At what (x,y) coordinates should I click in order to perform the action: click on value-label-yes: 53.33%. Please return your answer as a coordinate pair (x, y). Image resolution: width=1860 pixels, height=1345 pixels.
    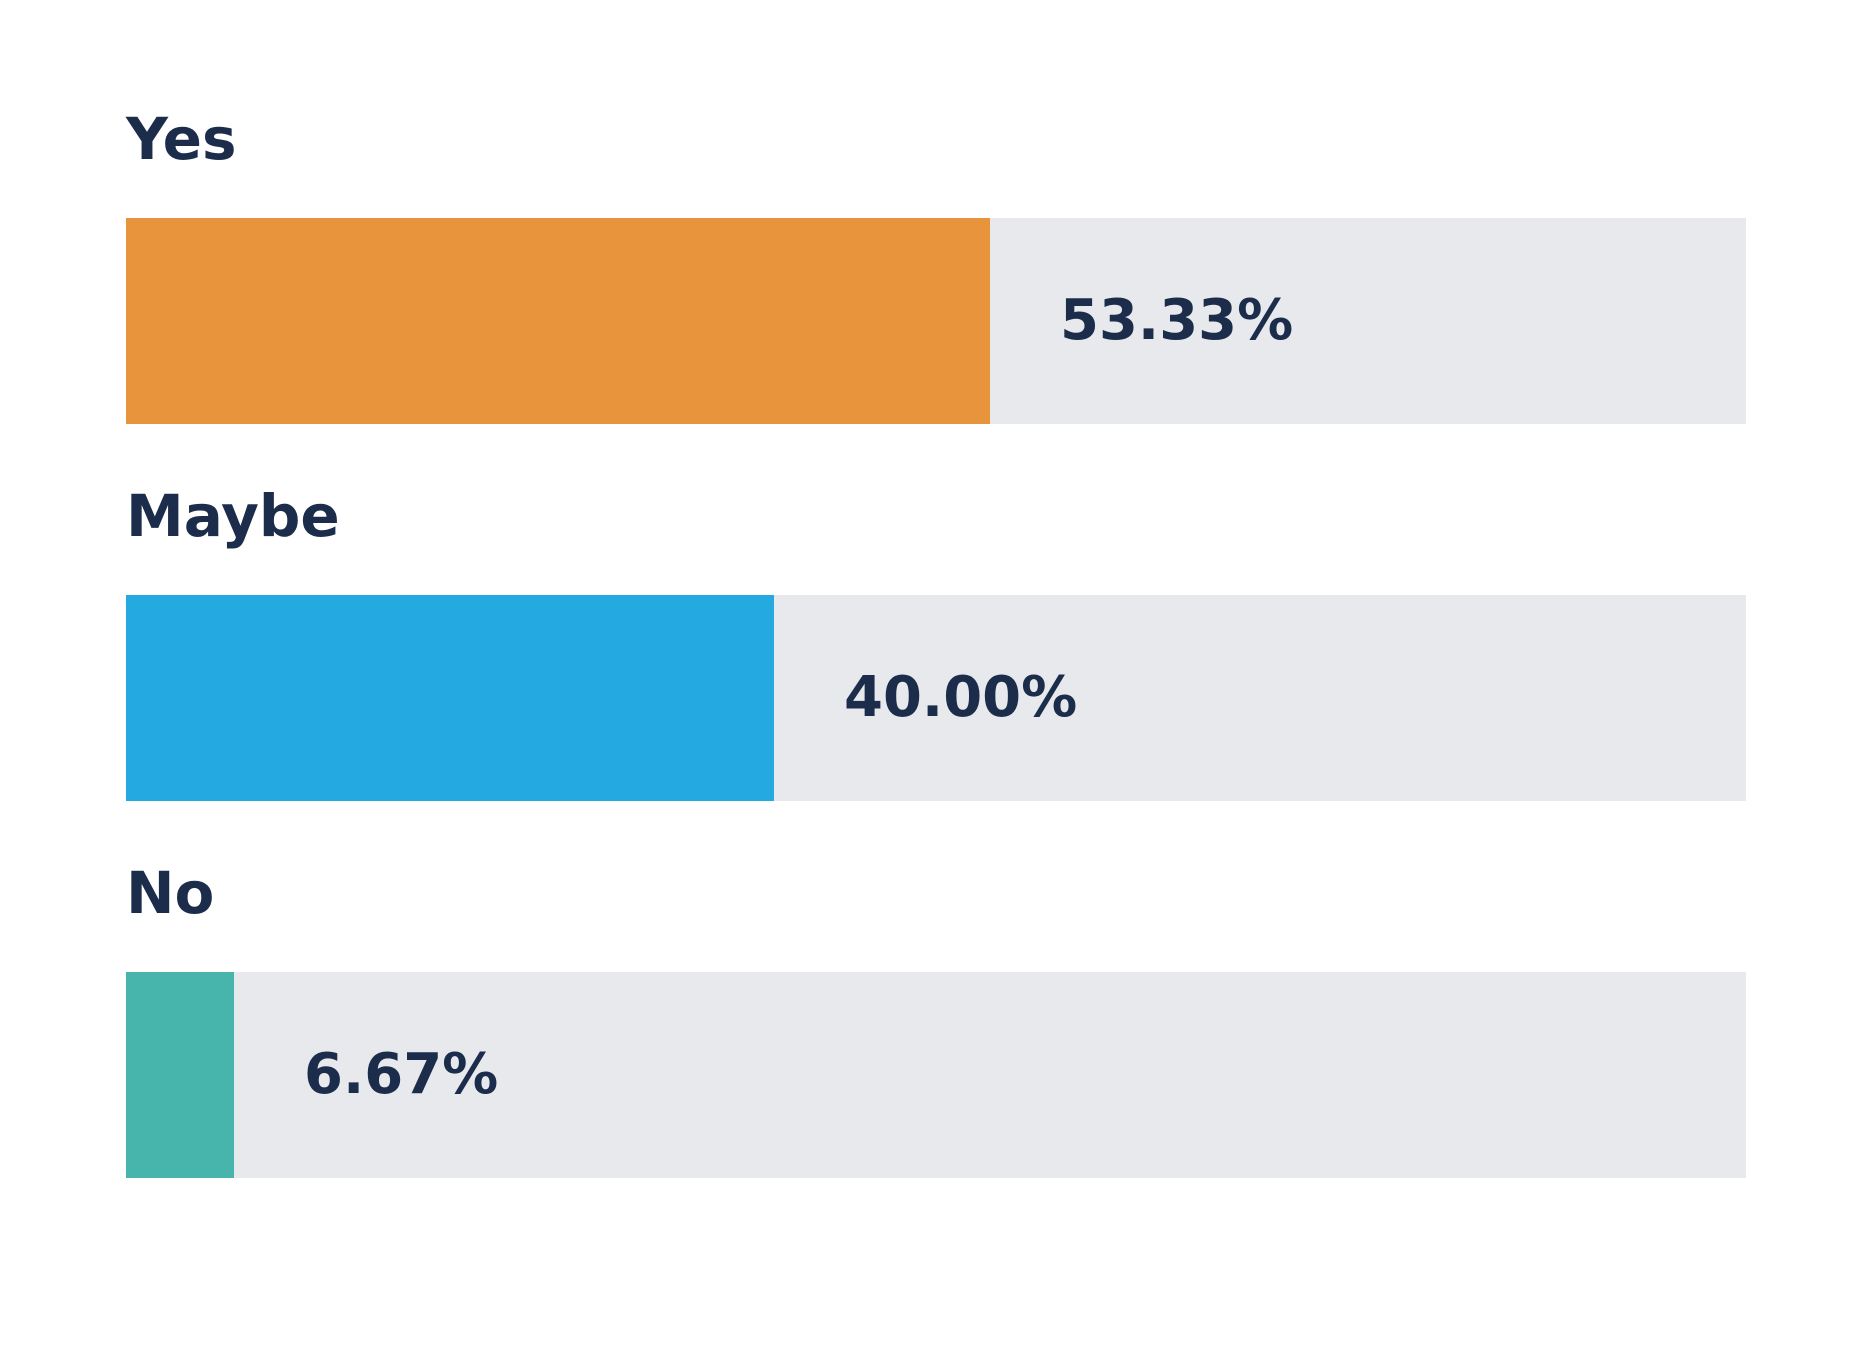
    Looking at the image, I should click on (1177, 320).